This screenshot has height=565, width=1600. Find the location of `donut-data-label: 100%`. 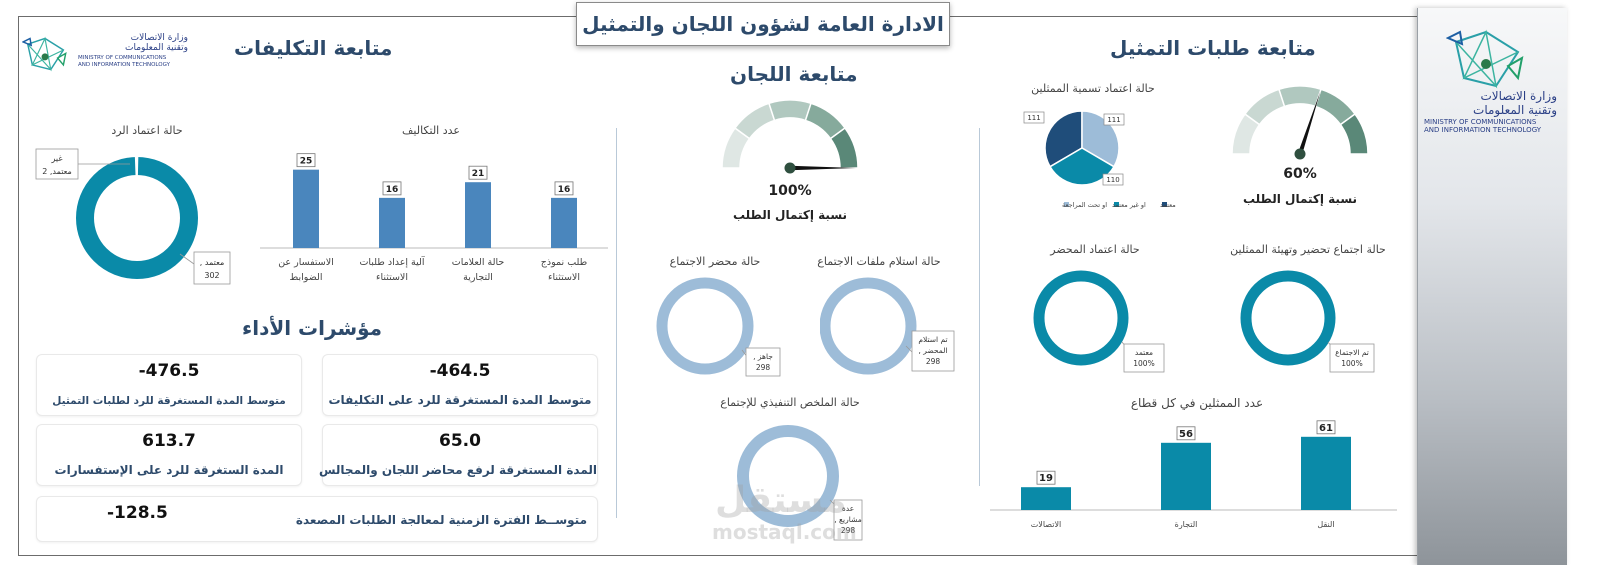

donut-data-label: 100% is located at coordinates (1143, 363).